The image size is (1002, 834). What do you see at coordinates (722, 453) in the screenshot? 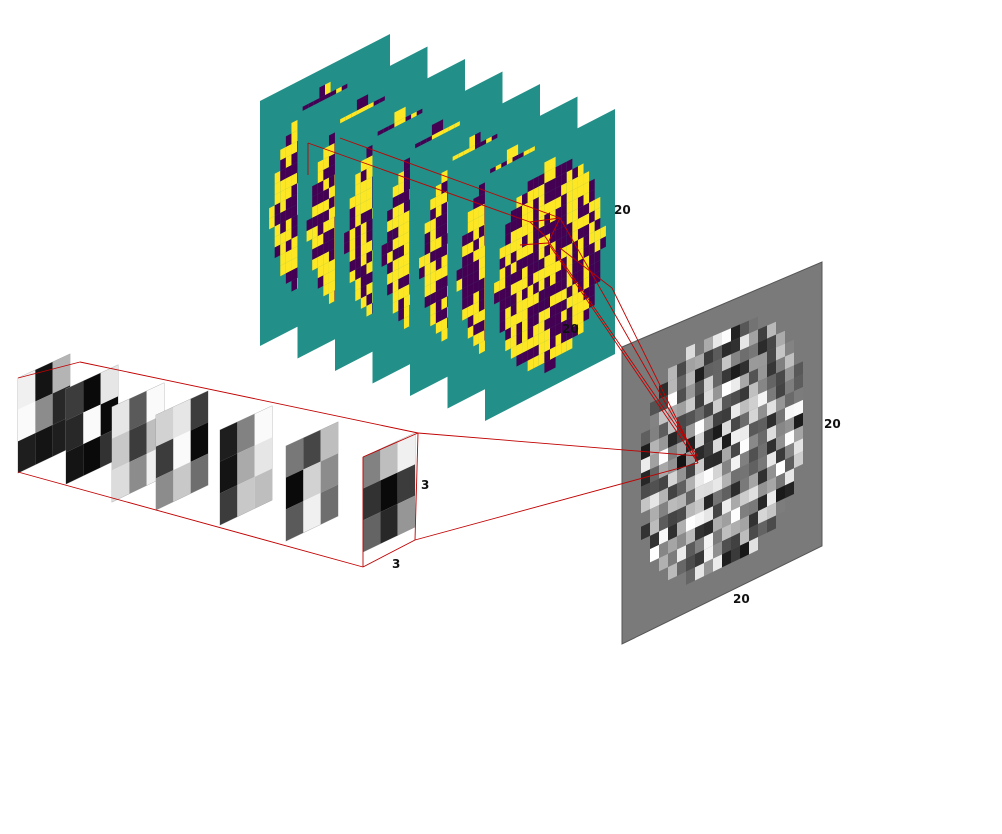
I see `output-plane` at bounding box center [722, 453].